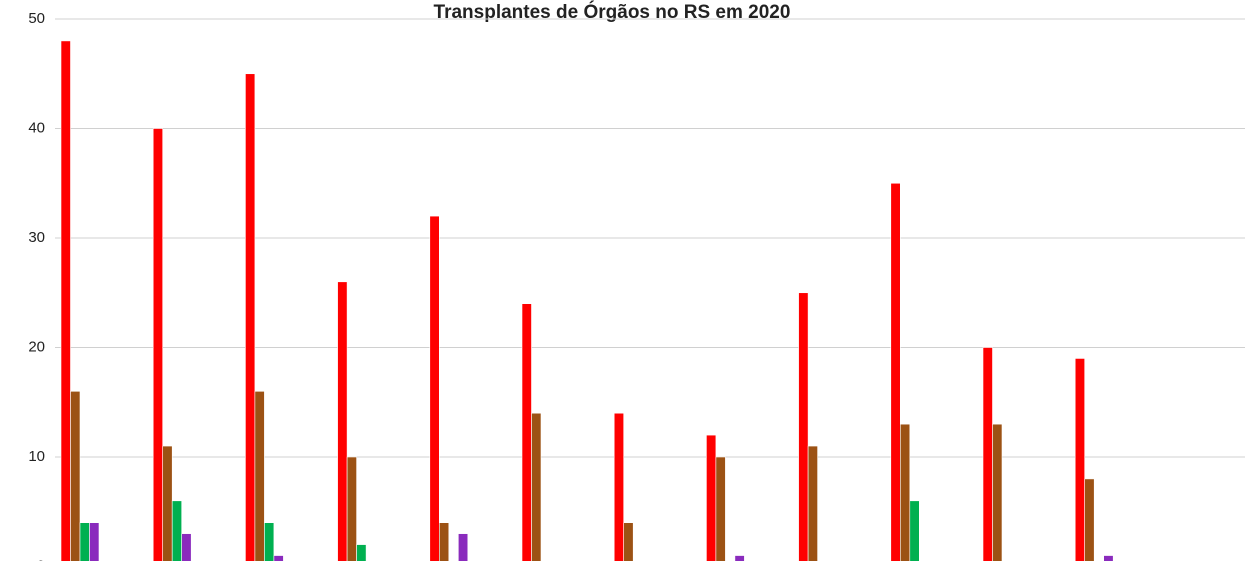 Image resolution: width=1245 pixels, height=561 pixels. I want to click on y-tick-label: 0, so click(41, 559).